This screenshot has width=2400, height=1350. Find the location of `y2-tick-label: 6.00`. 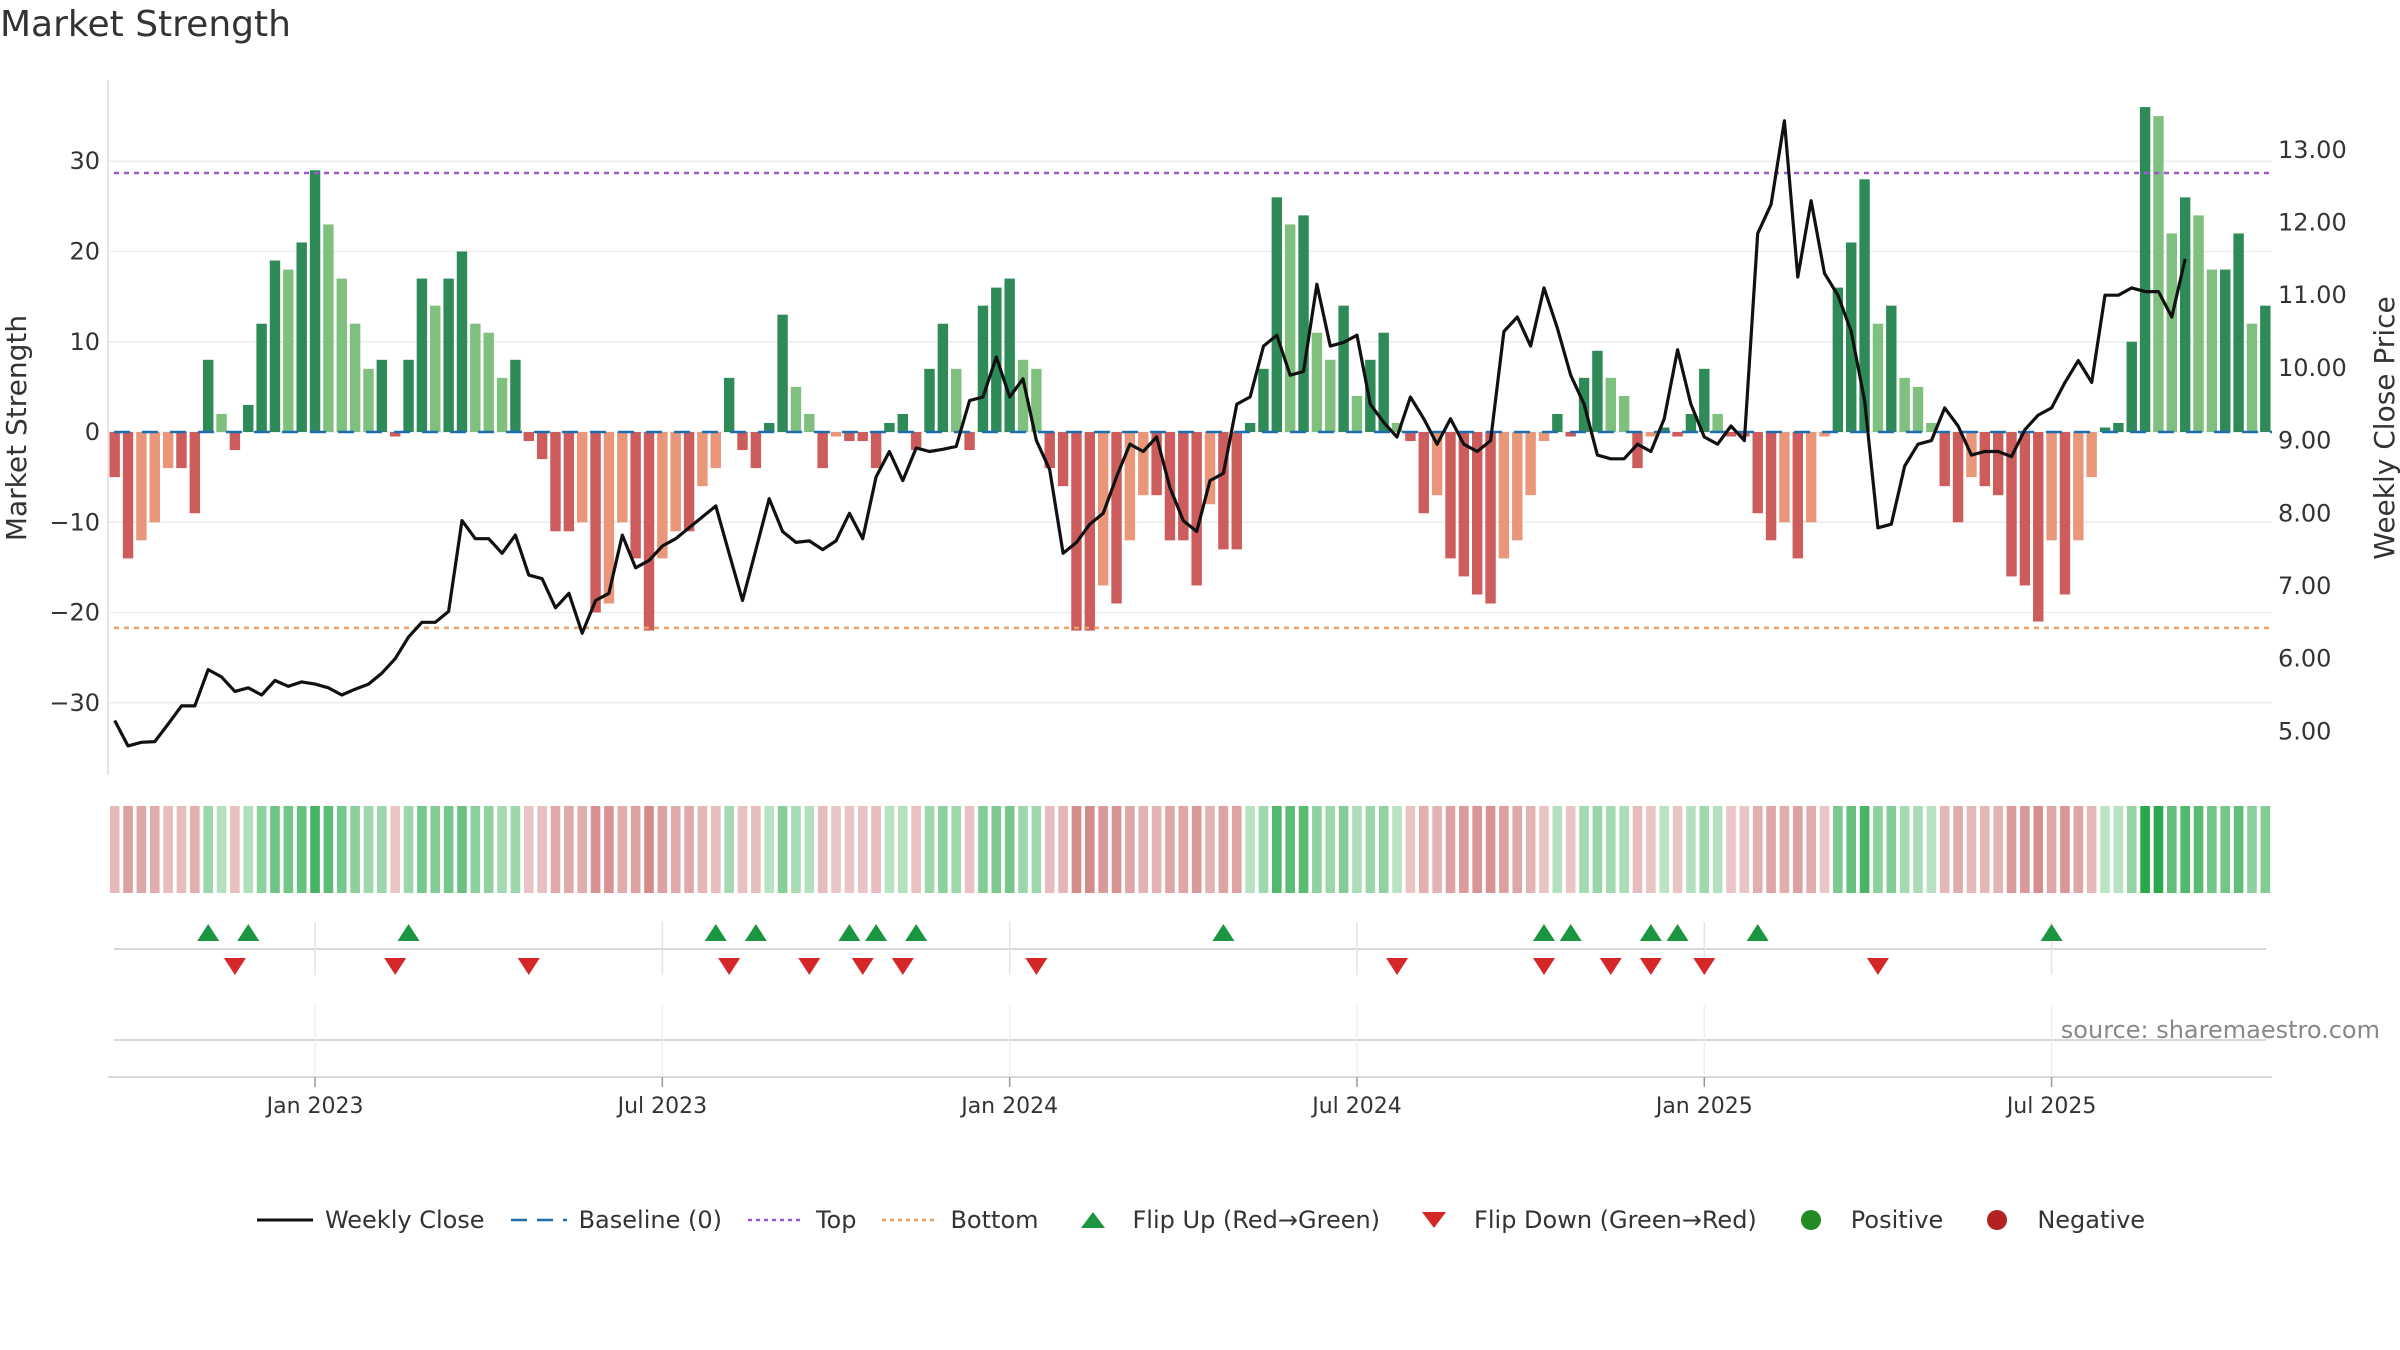

y2-tick-label: 6.00 is located at coordinates (2304, 659).